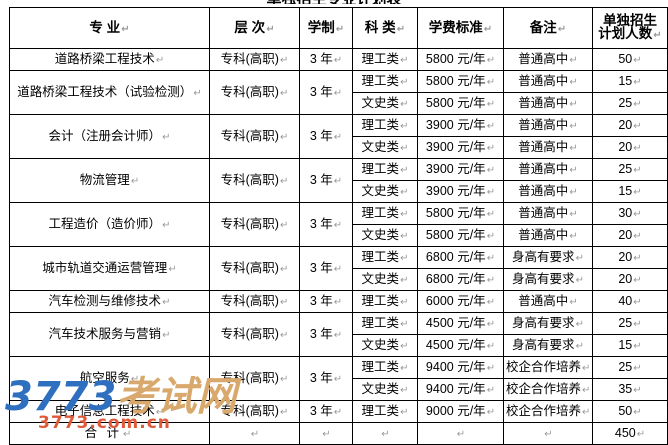 Image resolution: width=668 pixels, height=445 pixels. I want to click on cell-fee: 9000 元/年↵, so click(460, 411).